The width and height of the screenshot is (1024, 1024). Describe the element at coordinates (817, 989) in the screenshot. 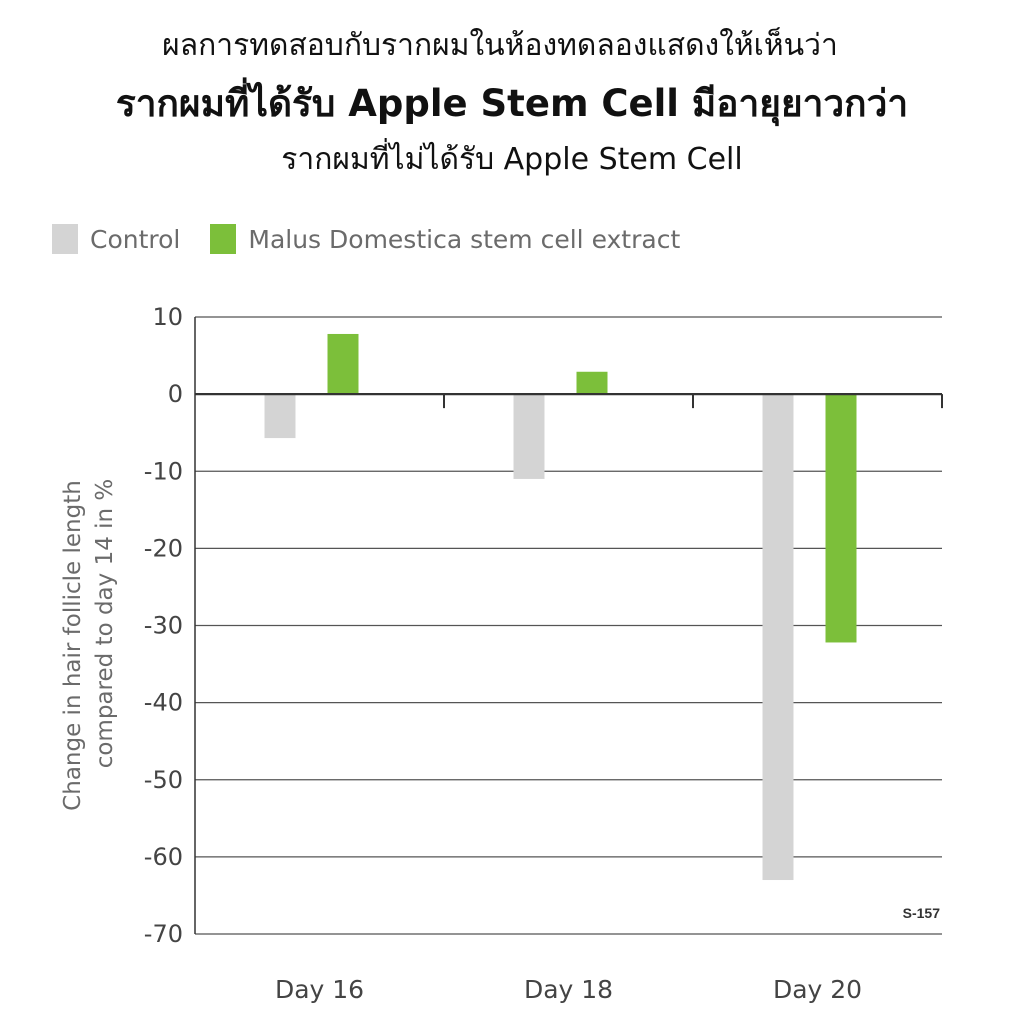

I see `x-tick-label: Day 20` at that location.